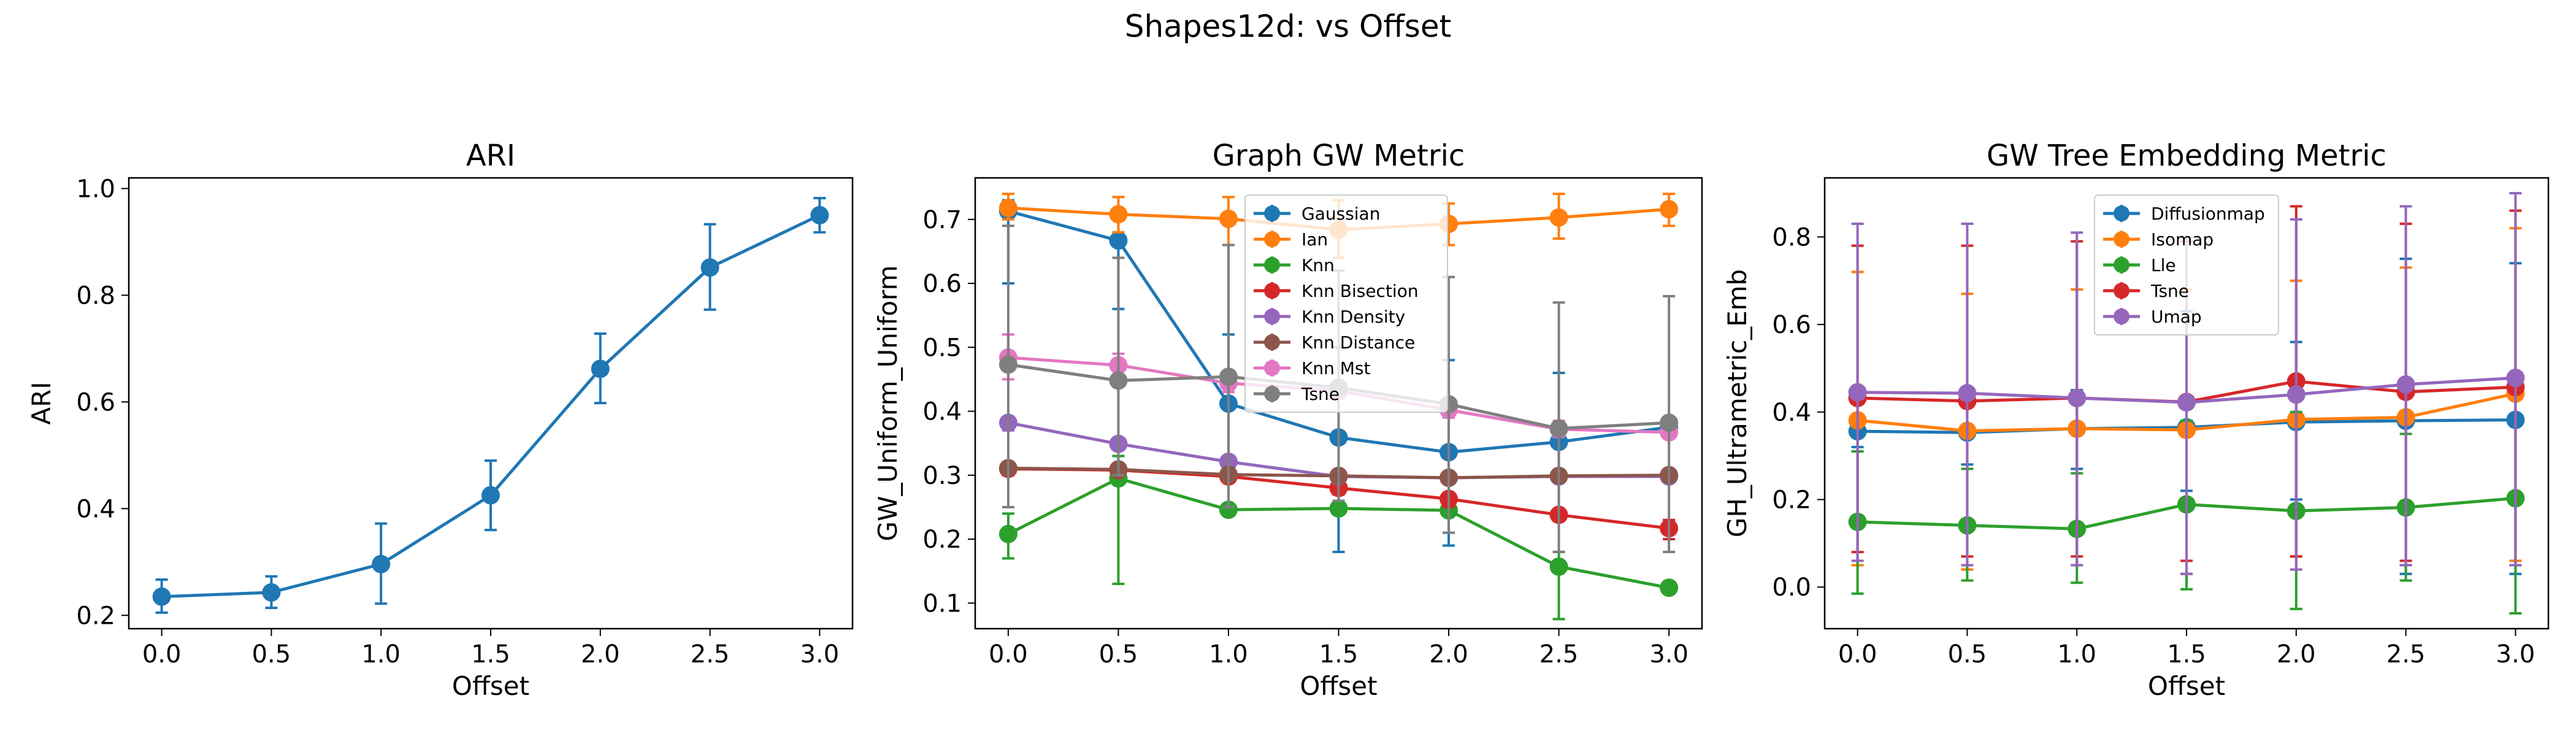  What do you see at coordinates (1358, 342) in the screenshot?
I see `legend-label: Knn Distance` at bounding box center [1358, 342].